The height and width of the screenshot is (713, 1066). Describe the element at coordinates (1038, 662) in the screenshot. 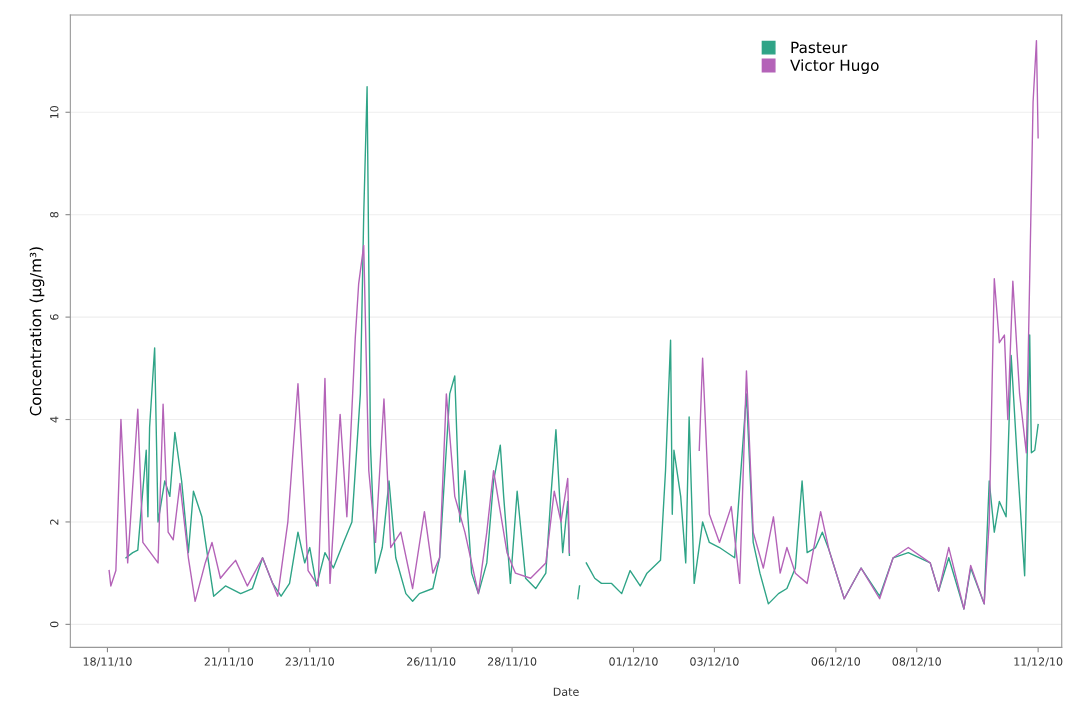

I see `x-tick-label: 11/12/10` at that location.